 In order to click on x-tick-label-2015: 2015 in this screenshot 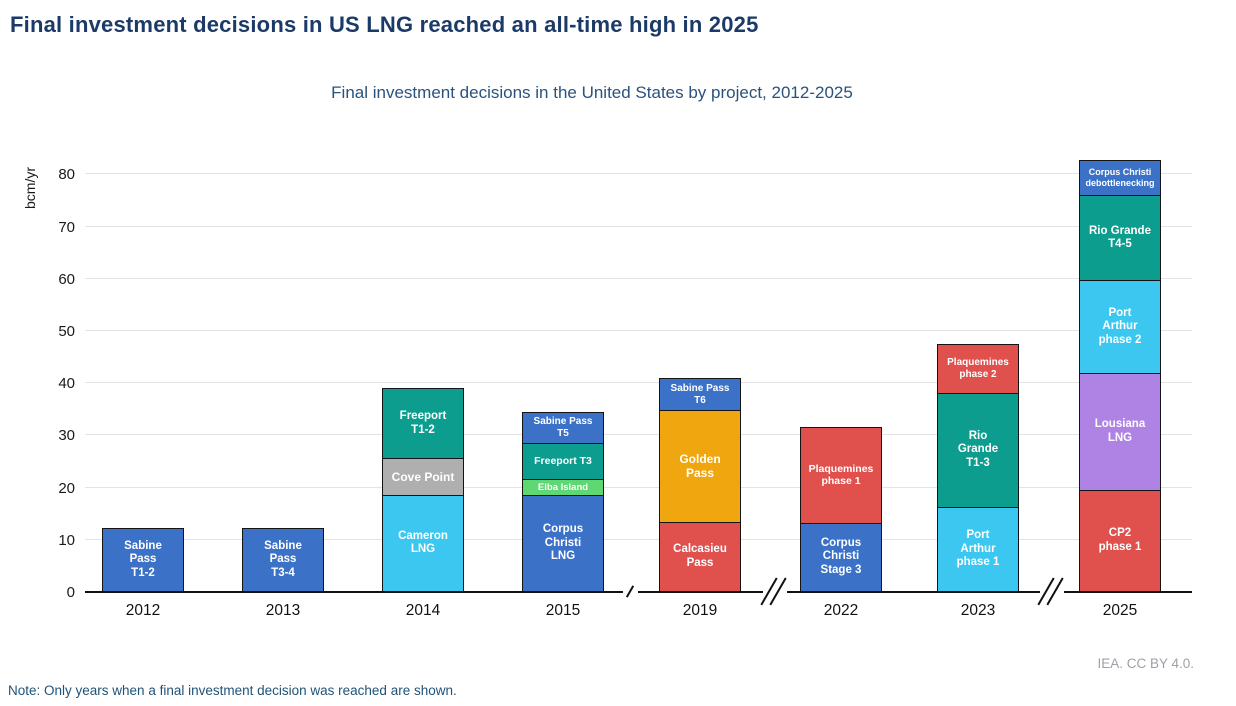, I will do `click(563, 610)`.